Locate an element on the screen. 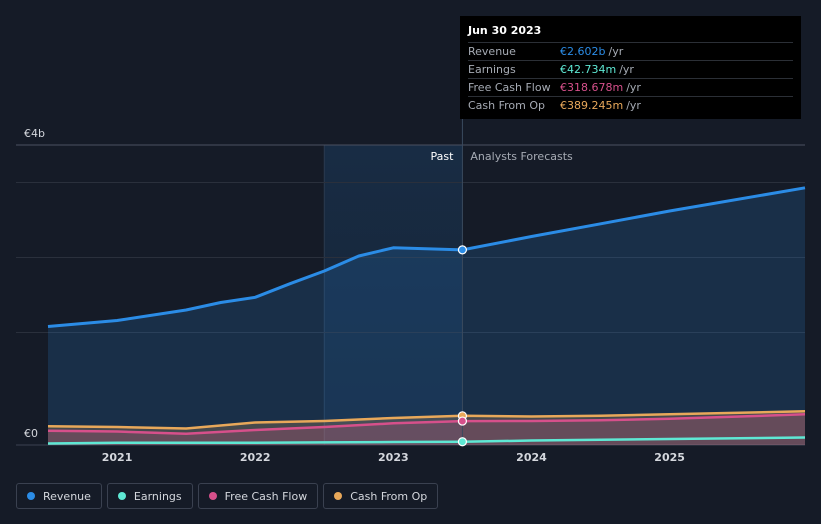 This screenshot has height=524, width=821. y-tick-label: €4b is located at coordinates (34, 133).